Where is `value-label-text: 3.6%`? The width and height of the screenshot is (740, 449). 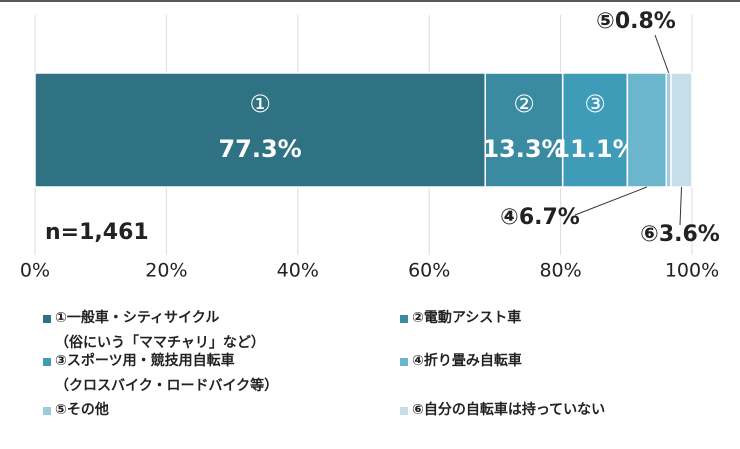 value-label-text: 3.6% is located at coordinates (689, 234).